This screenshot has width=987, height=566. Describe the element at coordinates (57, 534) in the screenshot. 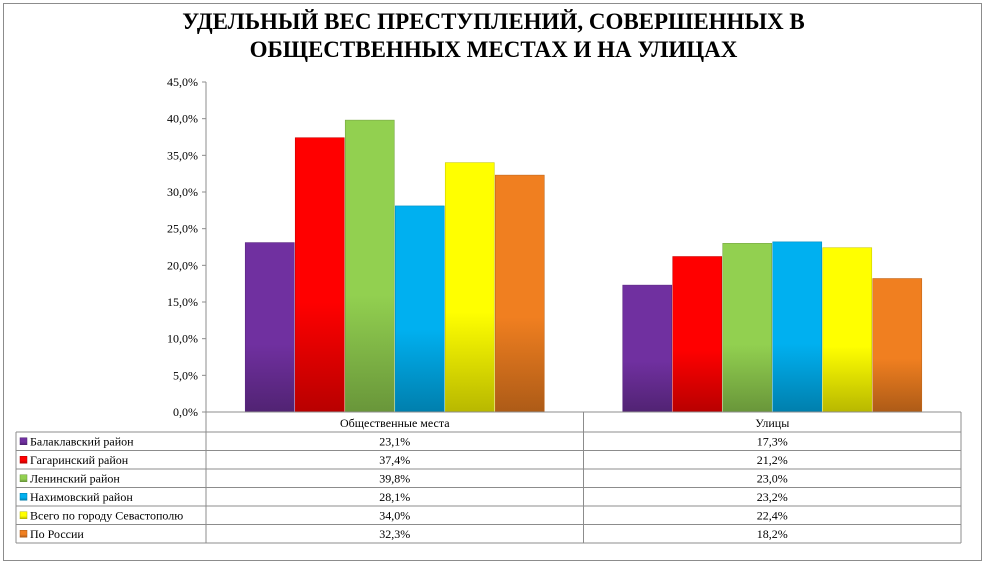

I see `legend-label: По России` at that location.